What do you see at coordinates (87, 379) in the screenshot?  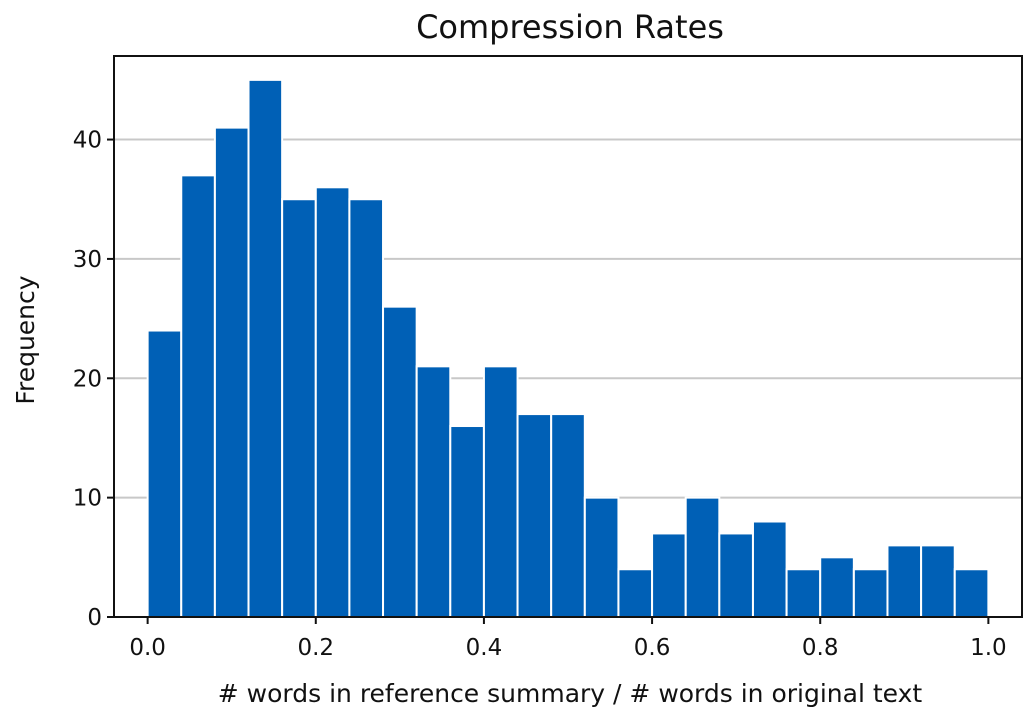 I see `y-tick-label: 20` at bounding box center [87, 379].